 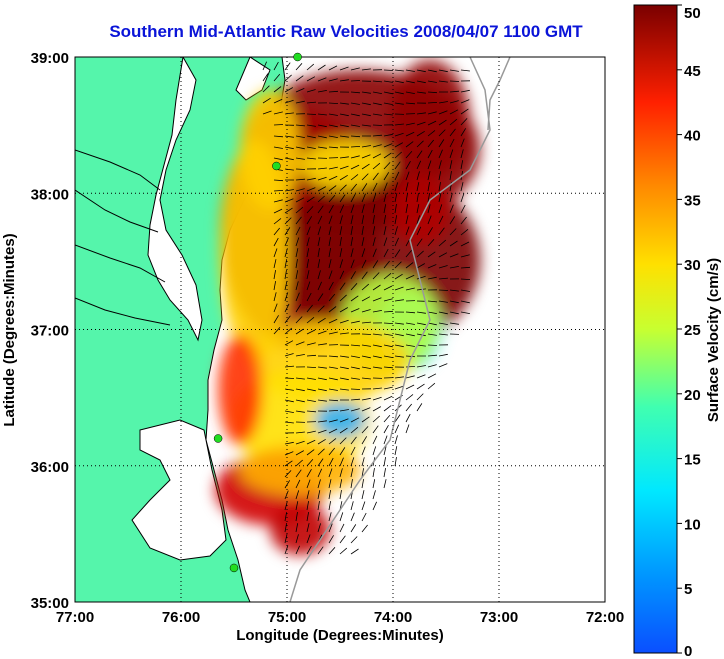 What do you see at coordinates (340, 617) in the screenshot?
I see `x-tick-labels: 77:00 76:00 75:00 74:00 73:00 72:00` at bounding box center [340, 617].